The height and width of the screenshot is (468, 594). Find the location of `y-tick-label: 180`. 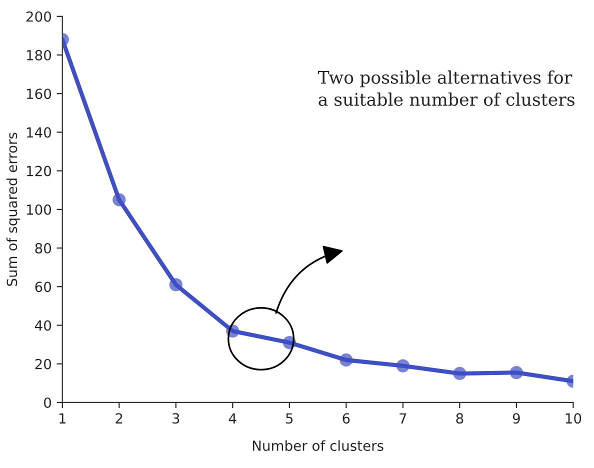

y-tick-label: 180 is located at coordinates (39, 55).